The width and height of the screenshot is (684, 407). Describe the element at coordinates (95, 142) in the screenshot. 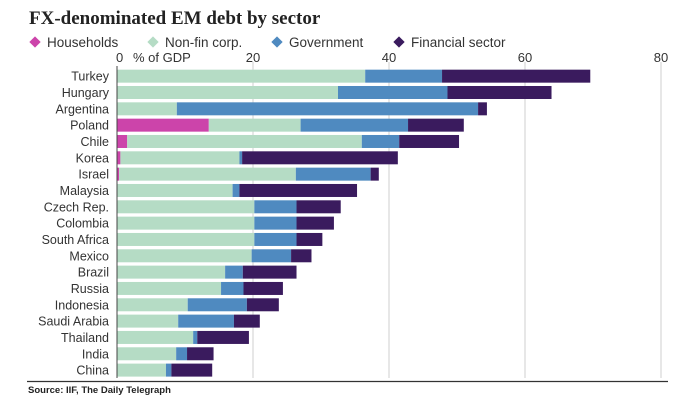

I see `category-label: Chile` at that location.